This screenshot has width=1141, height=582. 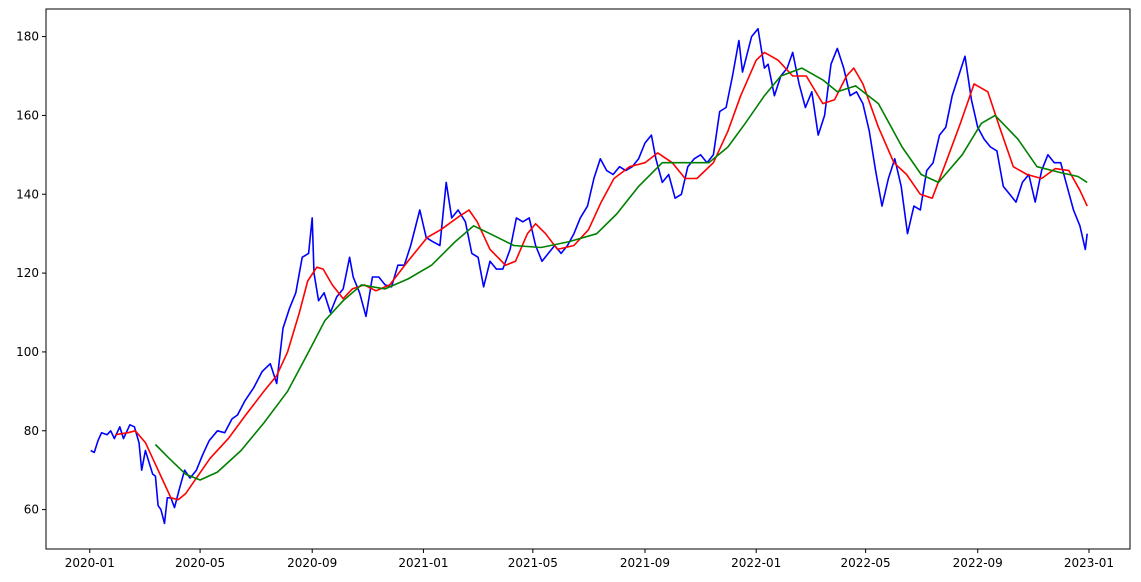 I want to click on x-tick-label: 2022-09, so click(x=978, y=563).